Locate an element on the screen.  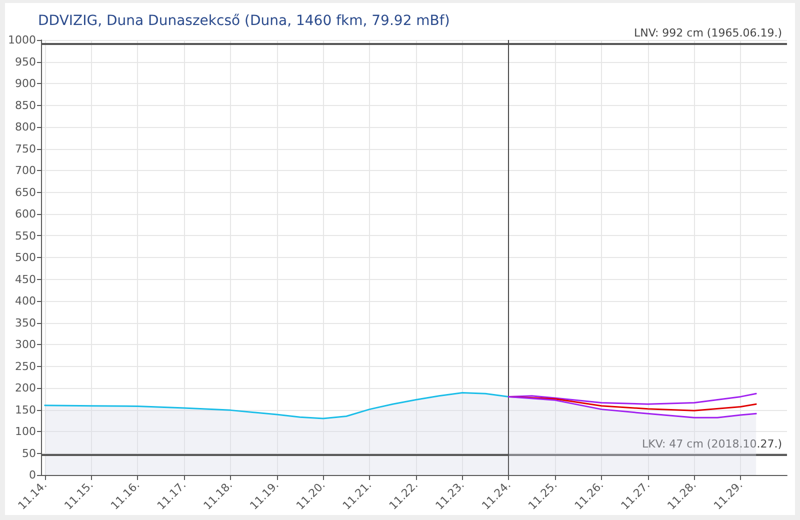
y-tick-label: 100 is located at coordinates (25, 431).